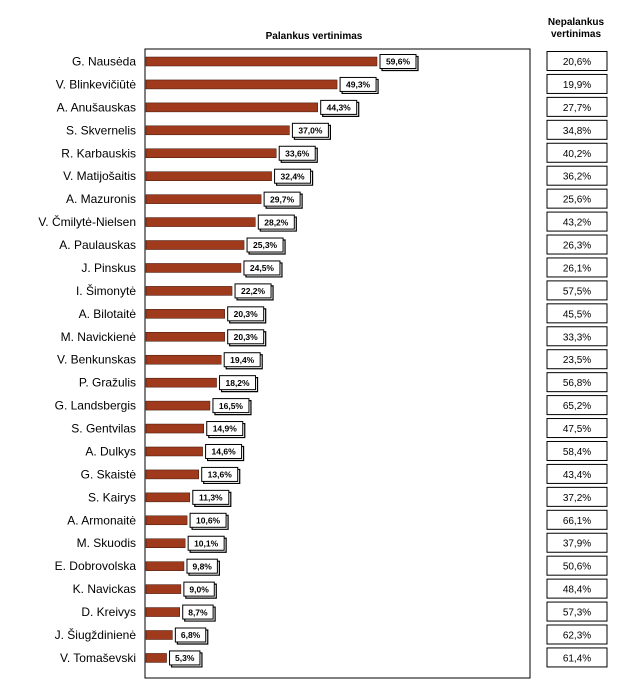 This screenshot has width=617, height=690. I want to click on value-label: 14,9%, so click(225, 429).